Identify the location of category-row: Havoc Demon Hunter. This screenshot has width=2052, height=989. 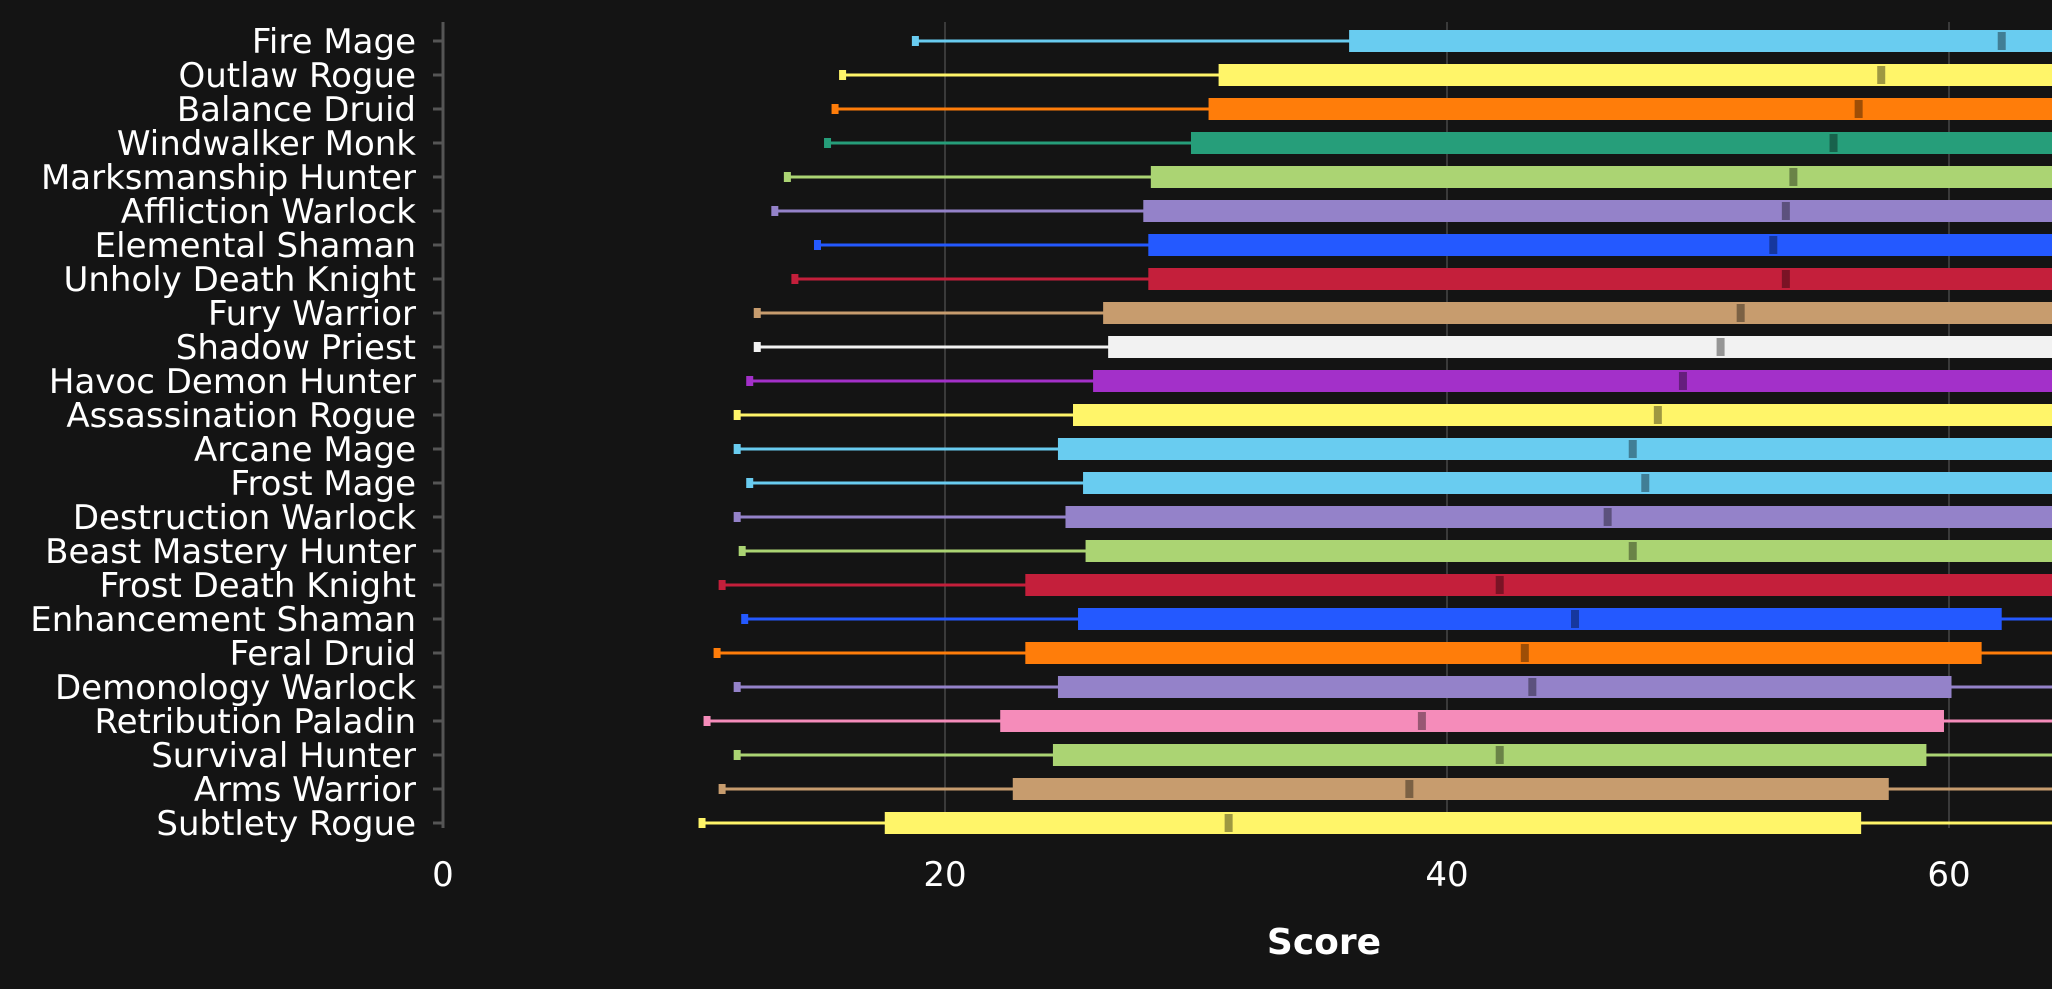
(1050, 382).